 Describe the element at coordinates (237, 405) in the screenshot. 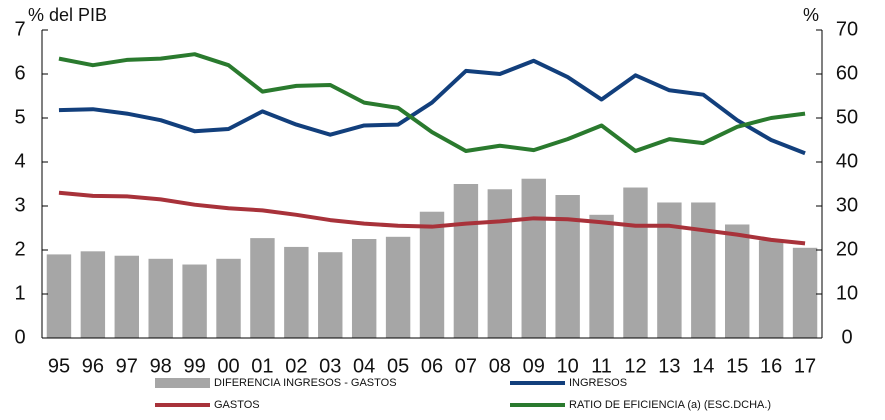

I see `legend-label: GASTOS` at that location.